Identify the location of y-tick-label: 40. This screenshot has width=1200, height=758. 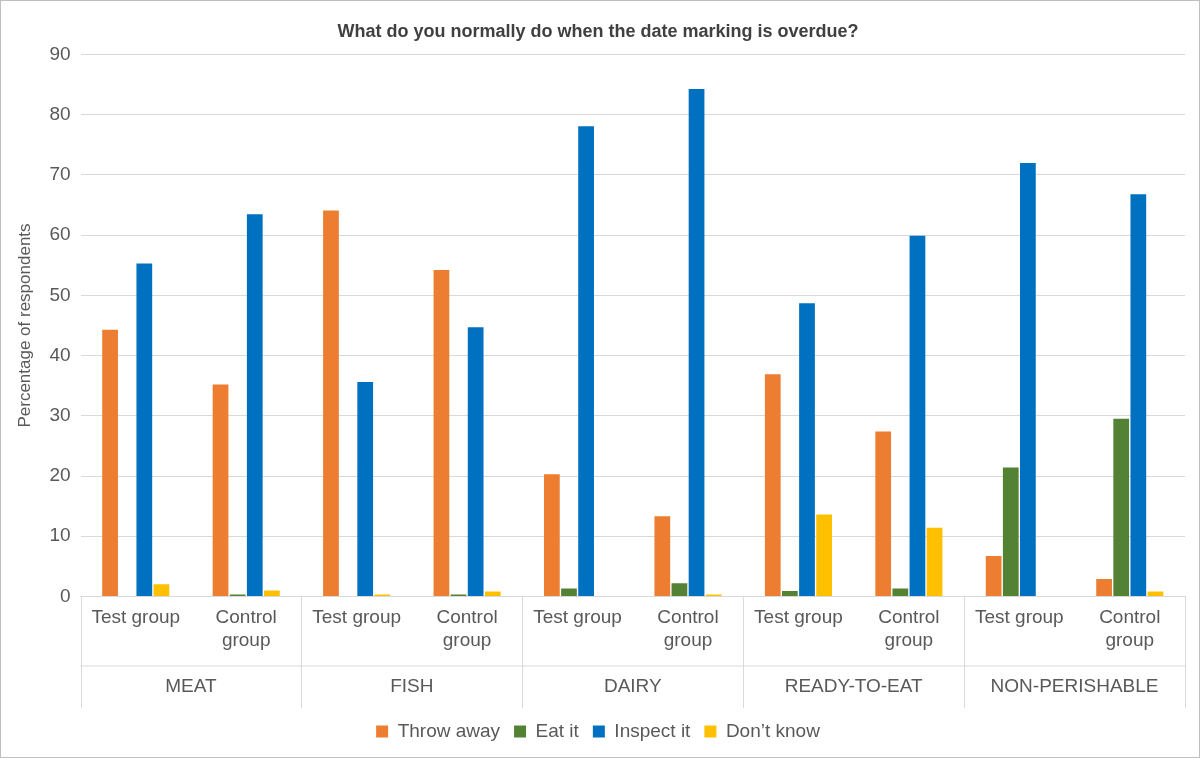
(60, 354).